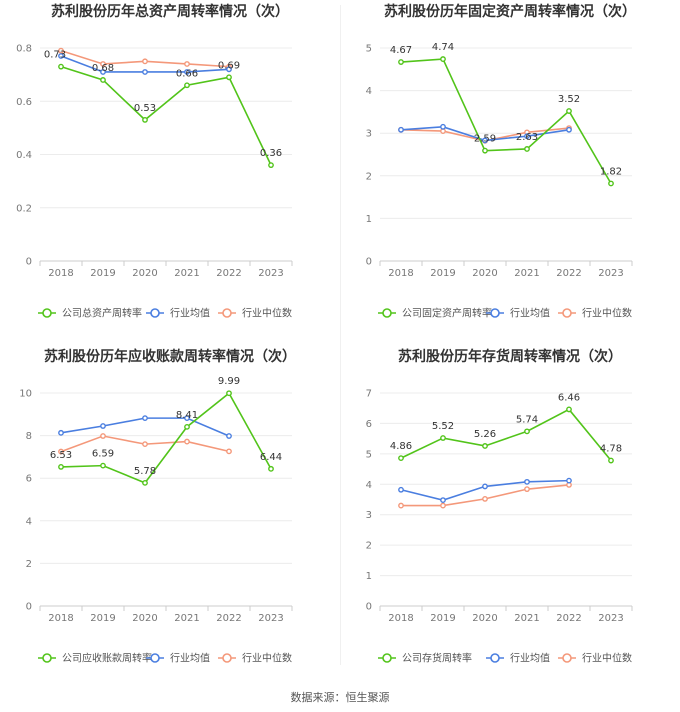  What do you see at coordinates (103, 454) in the screenshot?
I see `data-label: 6.59` at bounding box center [103, 454].